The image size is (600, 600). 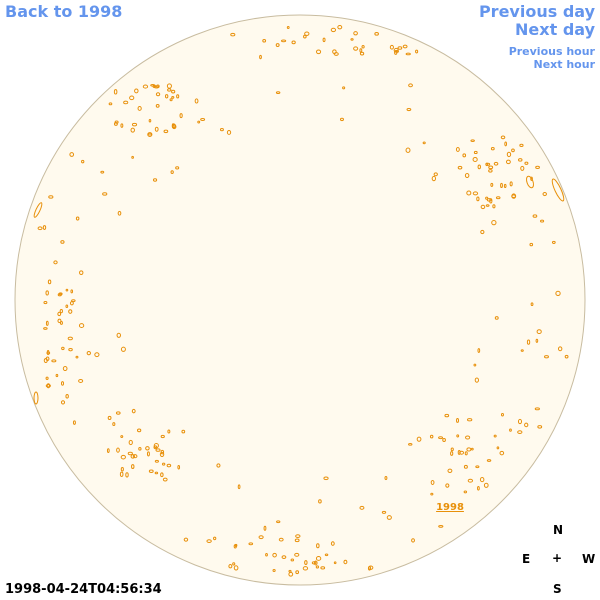 I want to click on next-hour-link: Next hour, so click(x=564, y=64).